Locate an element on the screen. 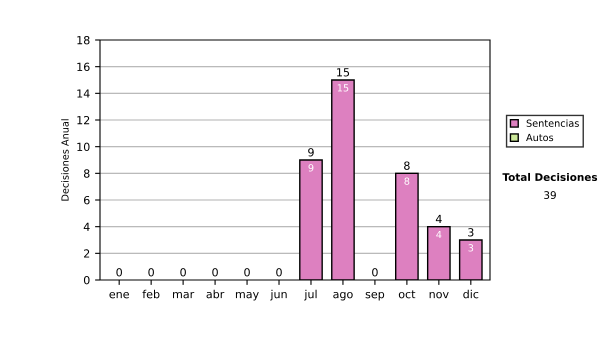  data-label: 8 is located at coordinates (407, 181).